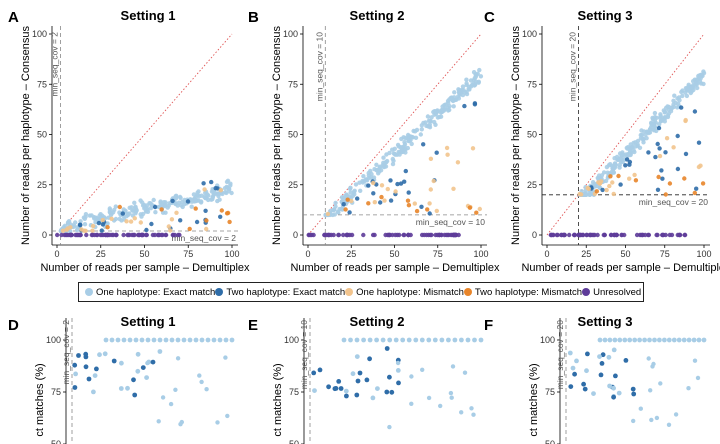 This screenshot has height=444, width=720. I want to click on legend-item: Two haplotype: Exact match, so click(280, 292).